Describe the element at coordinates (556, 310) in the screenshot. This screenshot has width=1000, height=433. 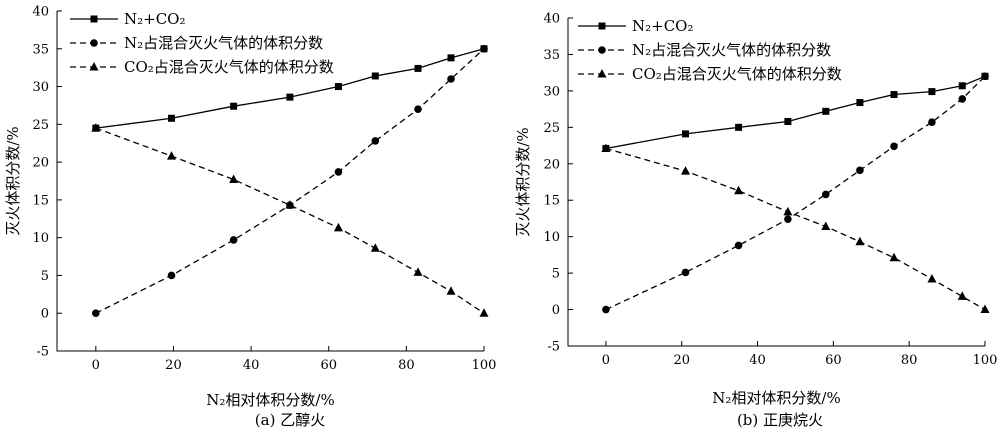
I see `y-tick-label: 0` at that location.